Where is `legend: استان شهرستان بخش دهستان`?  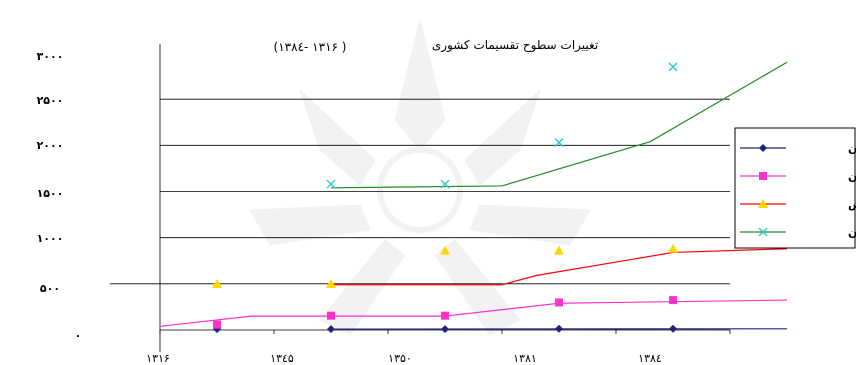
legend: استان شهرستان بخش دهستان is located at coordinates (795, 188).